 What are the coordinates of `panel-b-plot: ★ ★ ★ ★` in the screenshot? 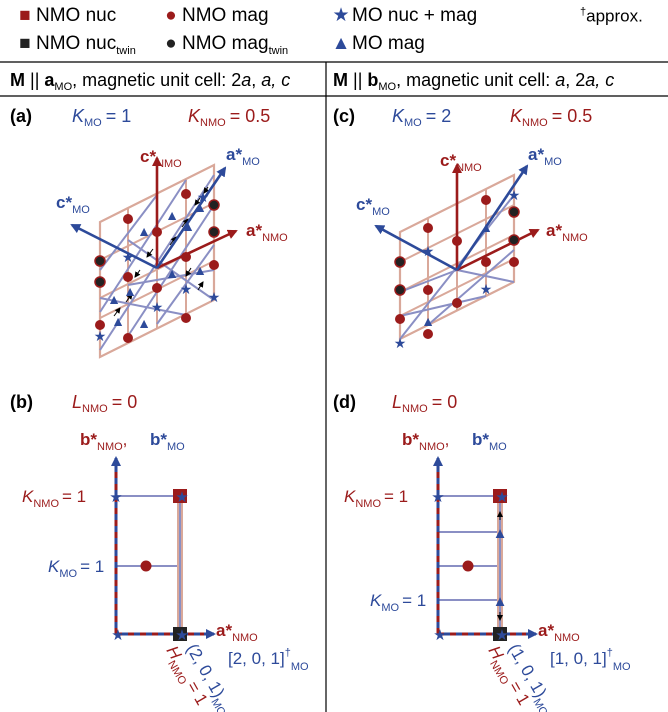 It's located at (162, 550).